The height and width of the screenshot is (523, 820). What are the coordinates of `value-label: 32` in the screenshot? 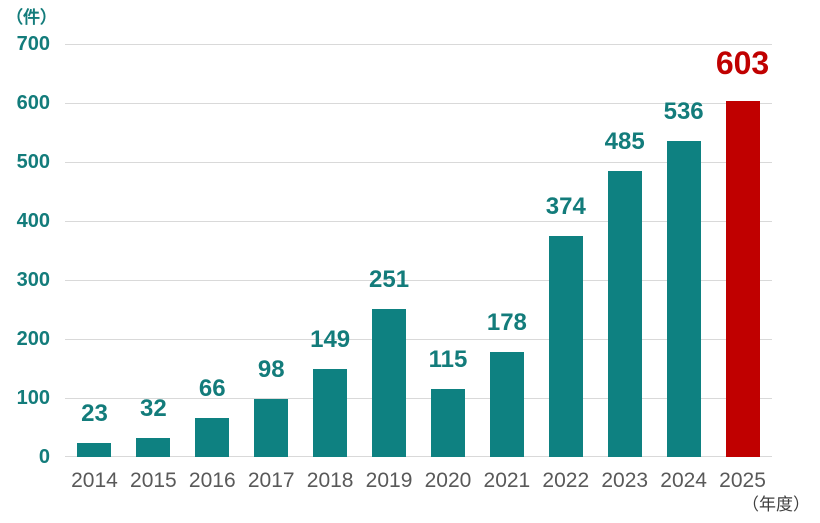 It's located at (153, 409).